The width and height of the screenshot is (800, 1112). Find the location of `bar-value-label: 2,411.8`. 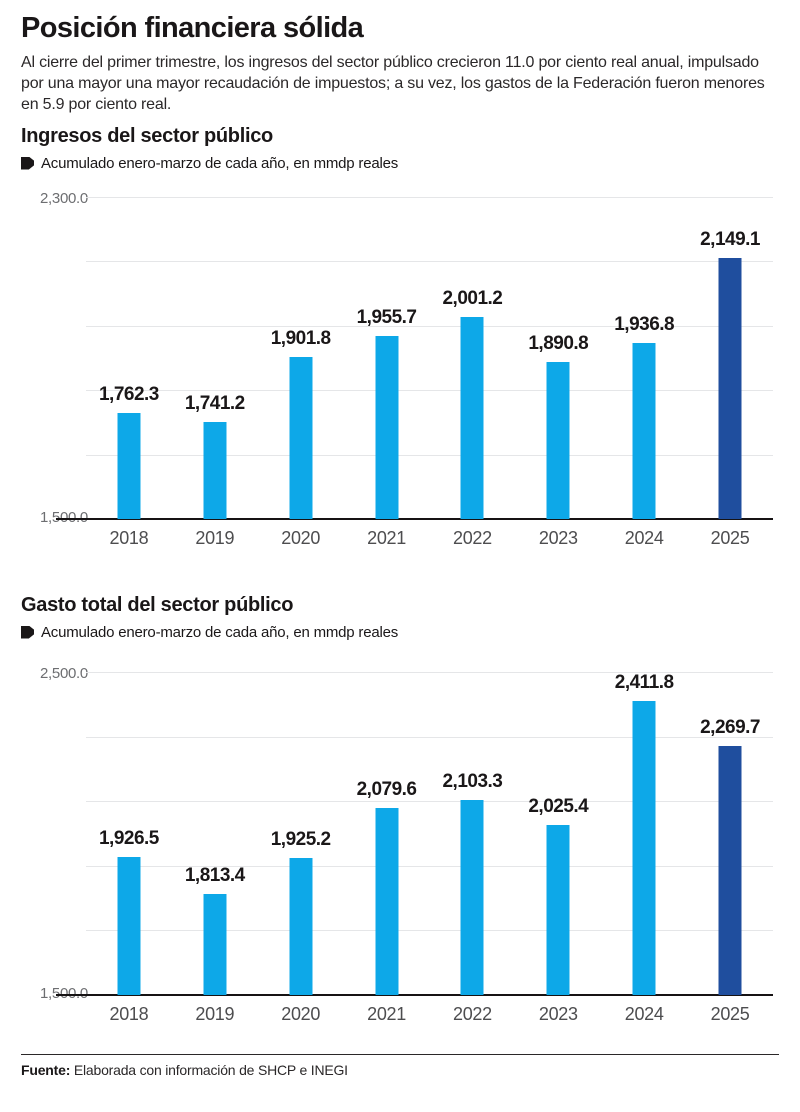

bar-value-label: 2,411.8 is located at coordinates (644, 682).